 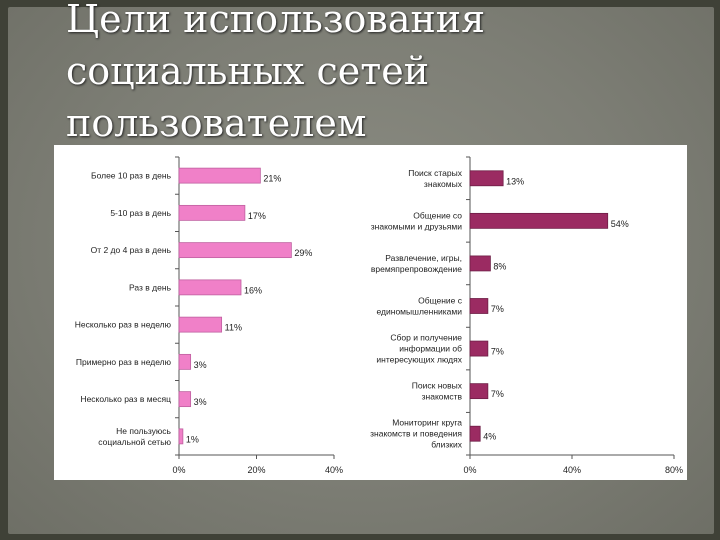 I want to click on right-category-label-line: единомышленниками, so click(x=420, y=312).